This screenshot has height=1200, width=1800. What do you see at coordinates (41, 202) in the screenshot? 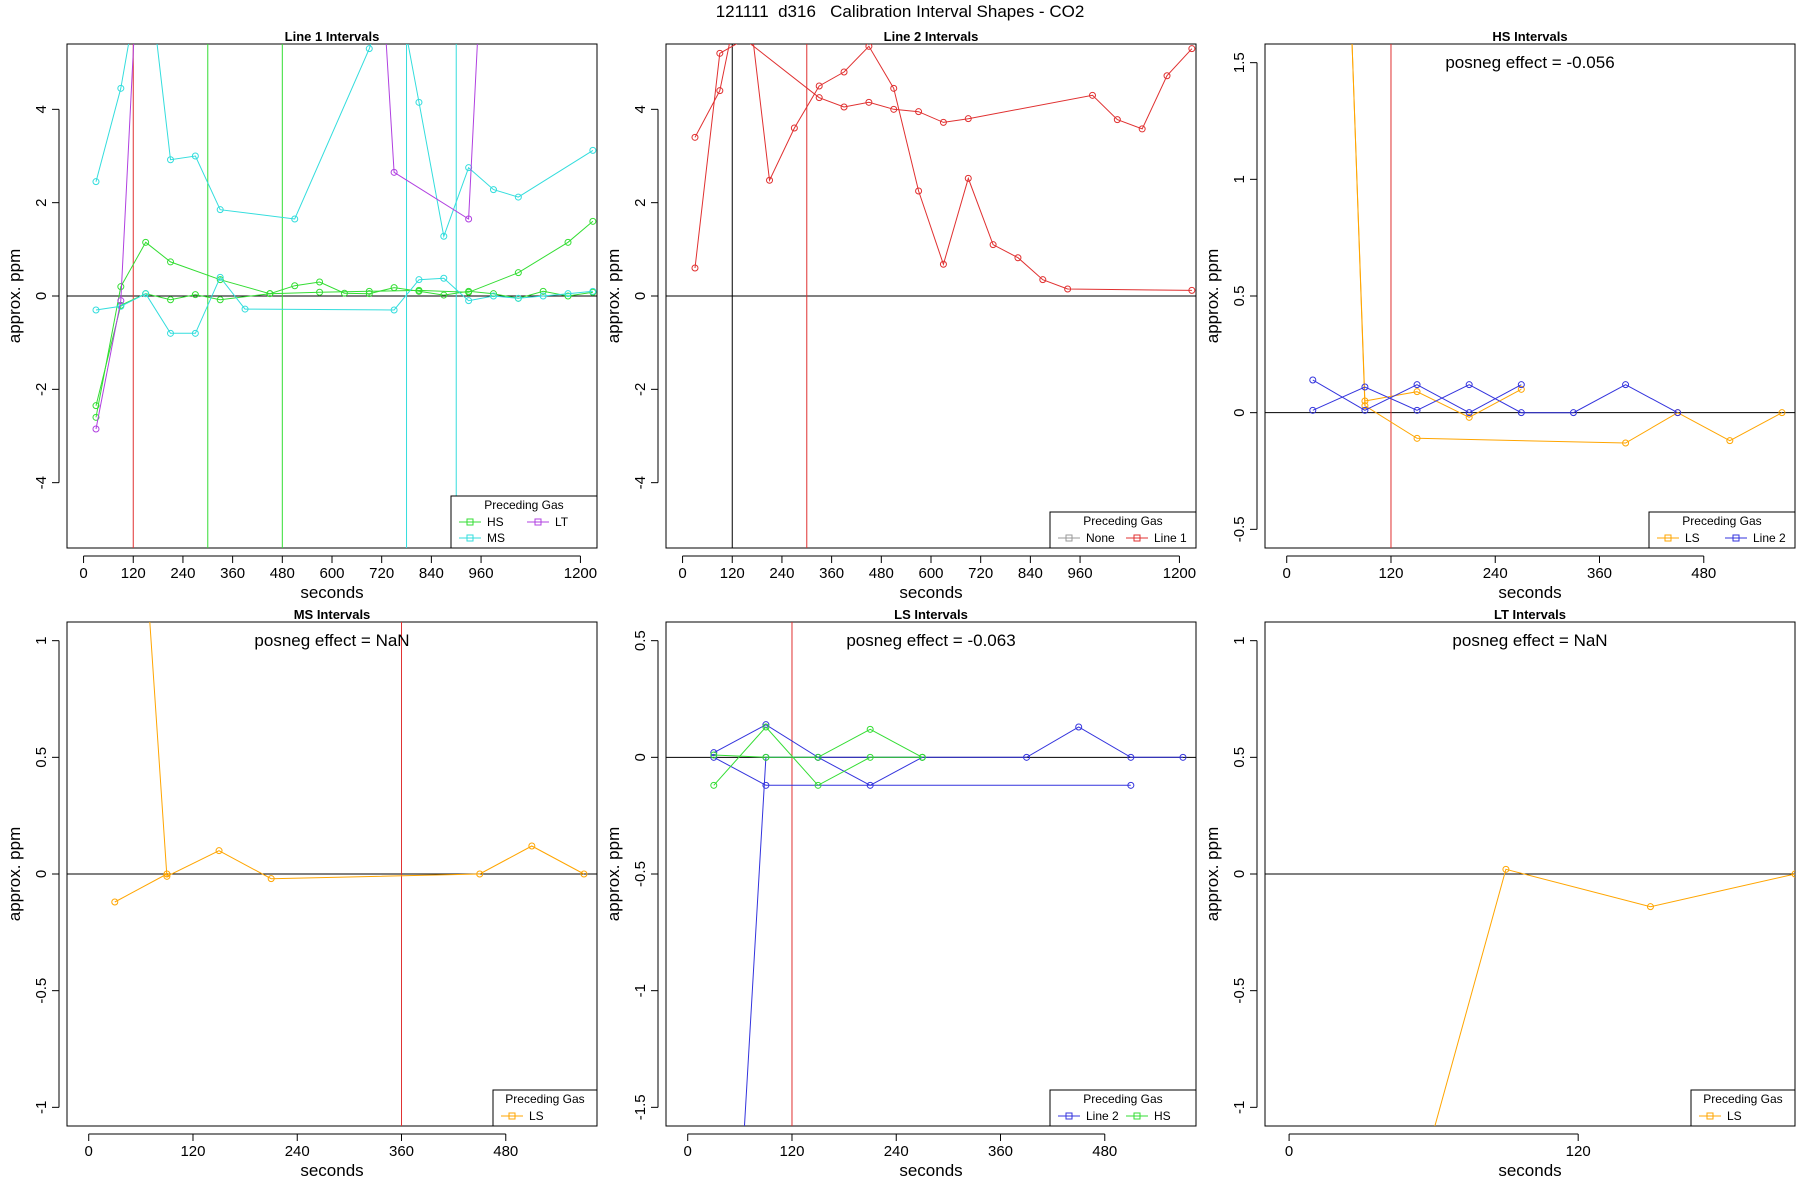
I see `y-tick-label: 2` at bounding box center [41, 202].